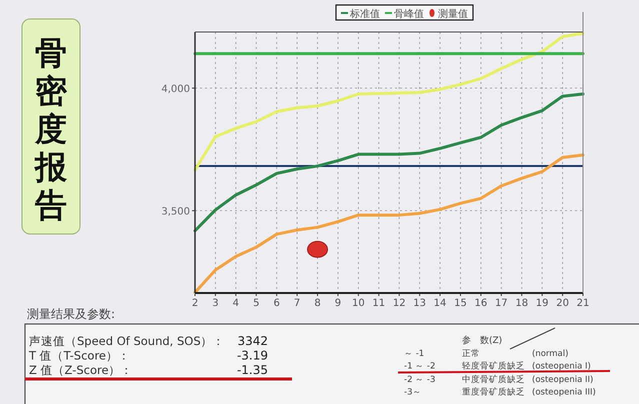 The image size is (639, 404). What do you see at coordinates (561, 366) in the screenshot?
I see `text: (osteopenia I)` at bounding box center [561, 366].